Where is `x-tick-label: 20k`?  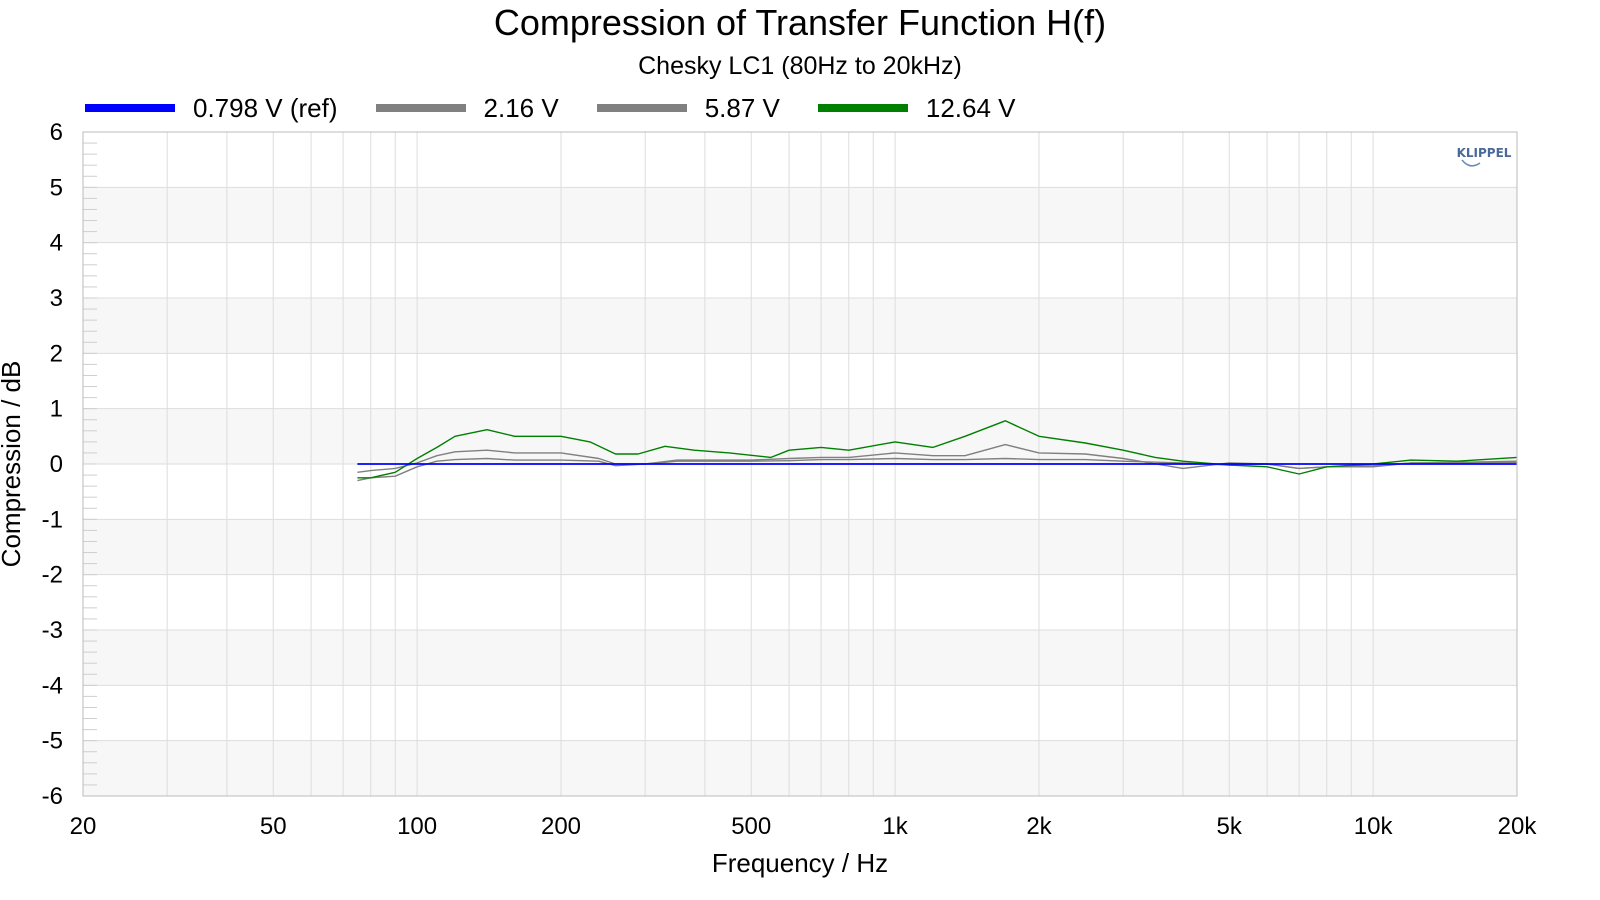
x-tick-label: 20k is located at coordinates (1518, 826).